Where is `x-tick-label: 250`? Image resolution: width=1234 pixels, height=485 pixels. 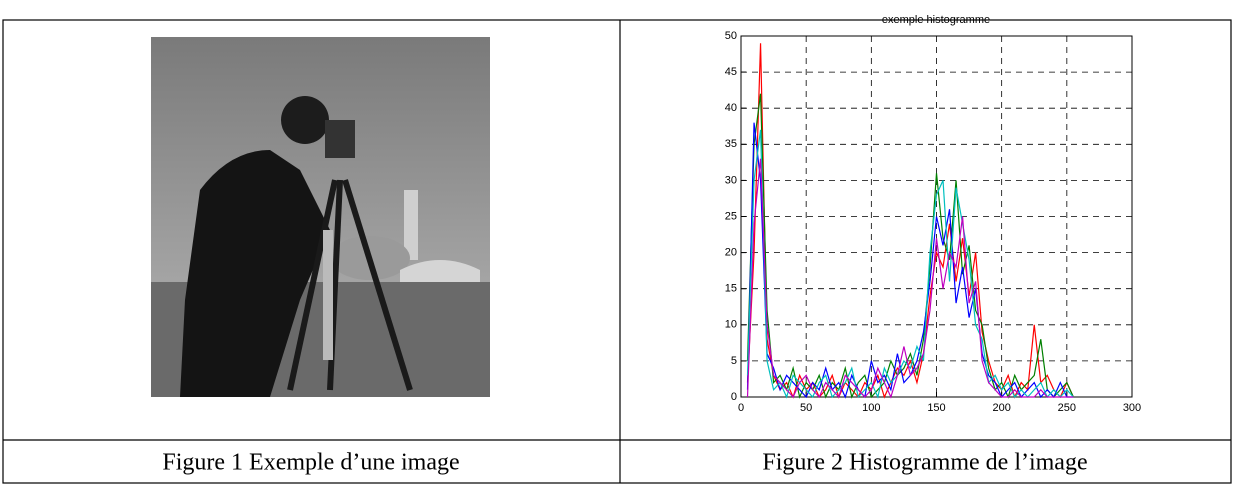
x-tick-label: 250 is located at coordinates (1067, 408).